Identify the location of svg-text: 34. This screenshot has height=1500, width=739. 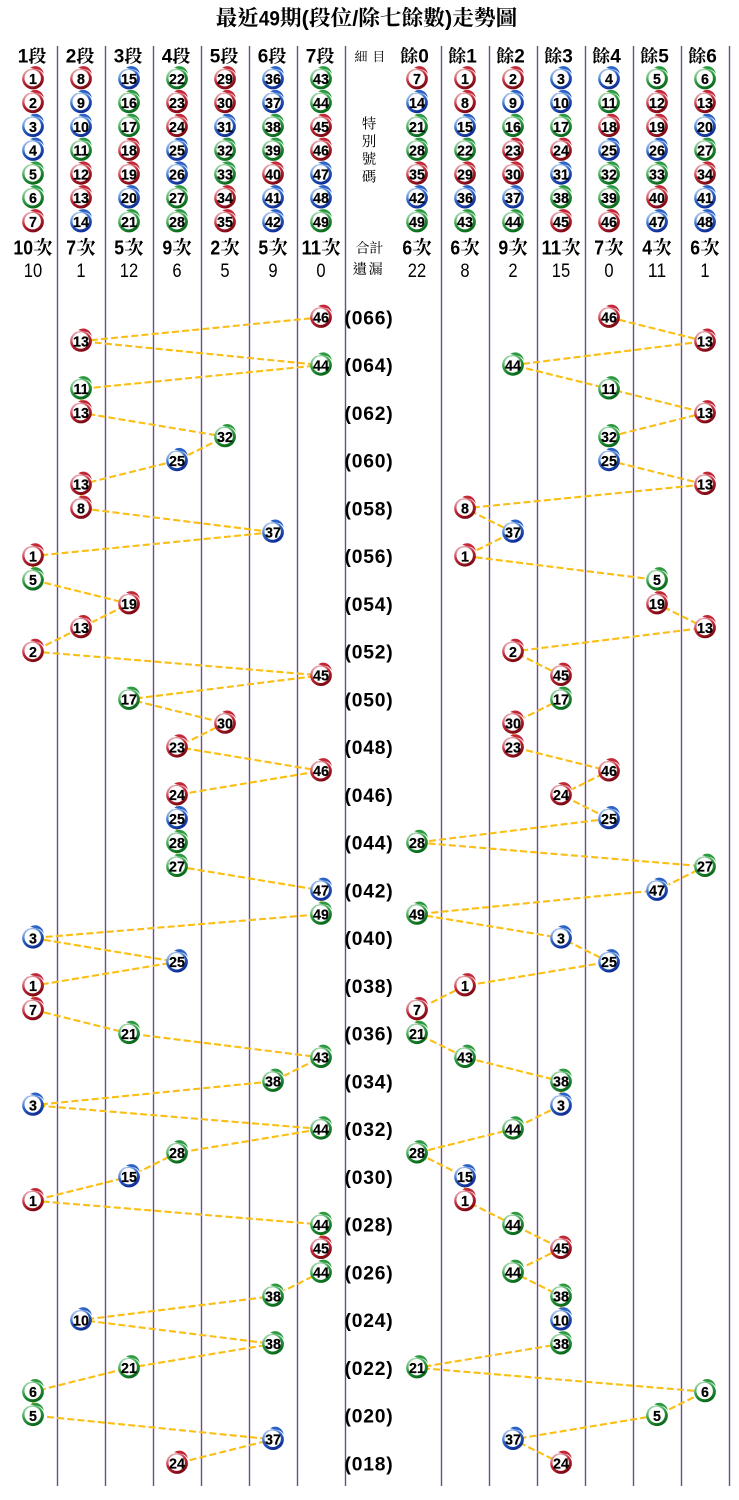
(225, 199).